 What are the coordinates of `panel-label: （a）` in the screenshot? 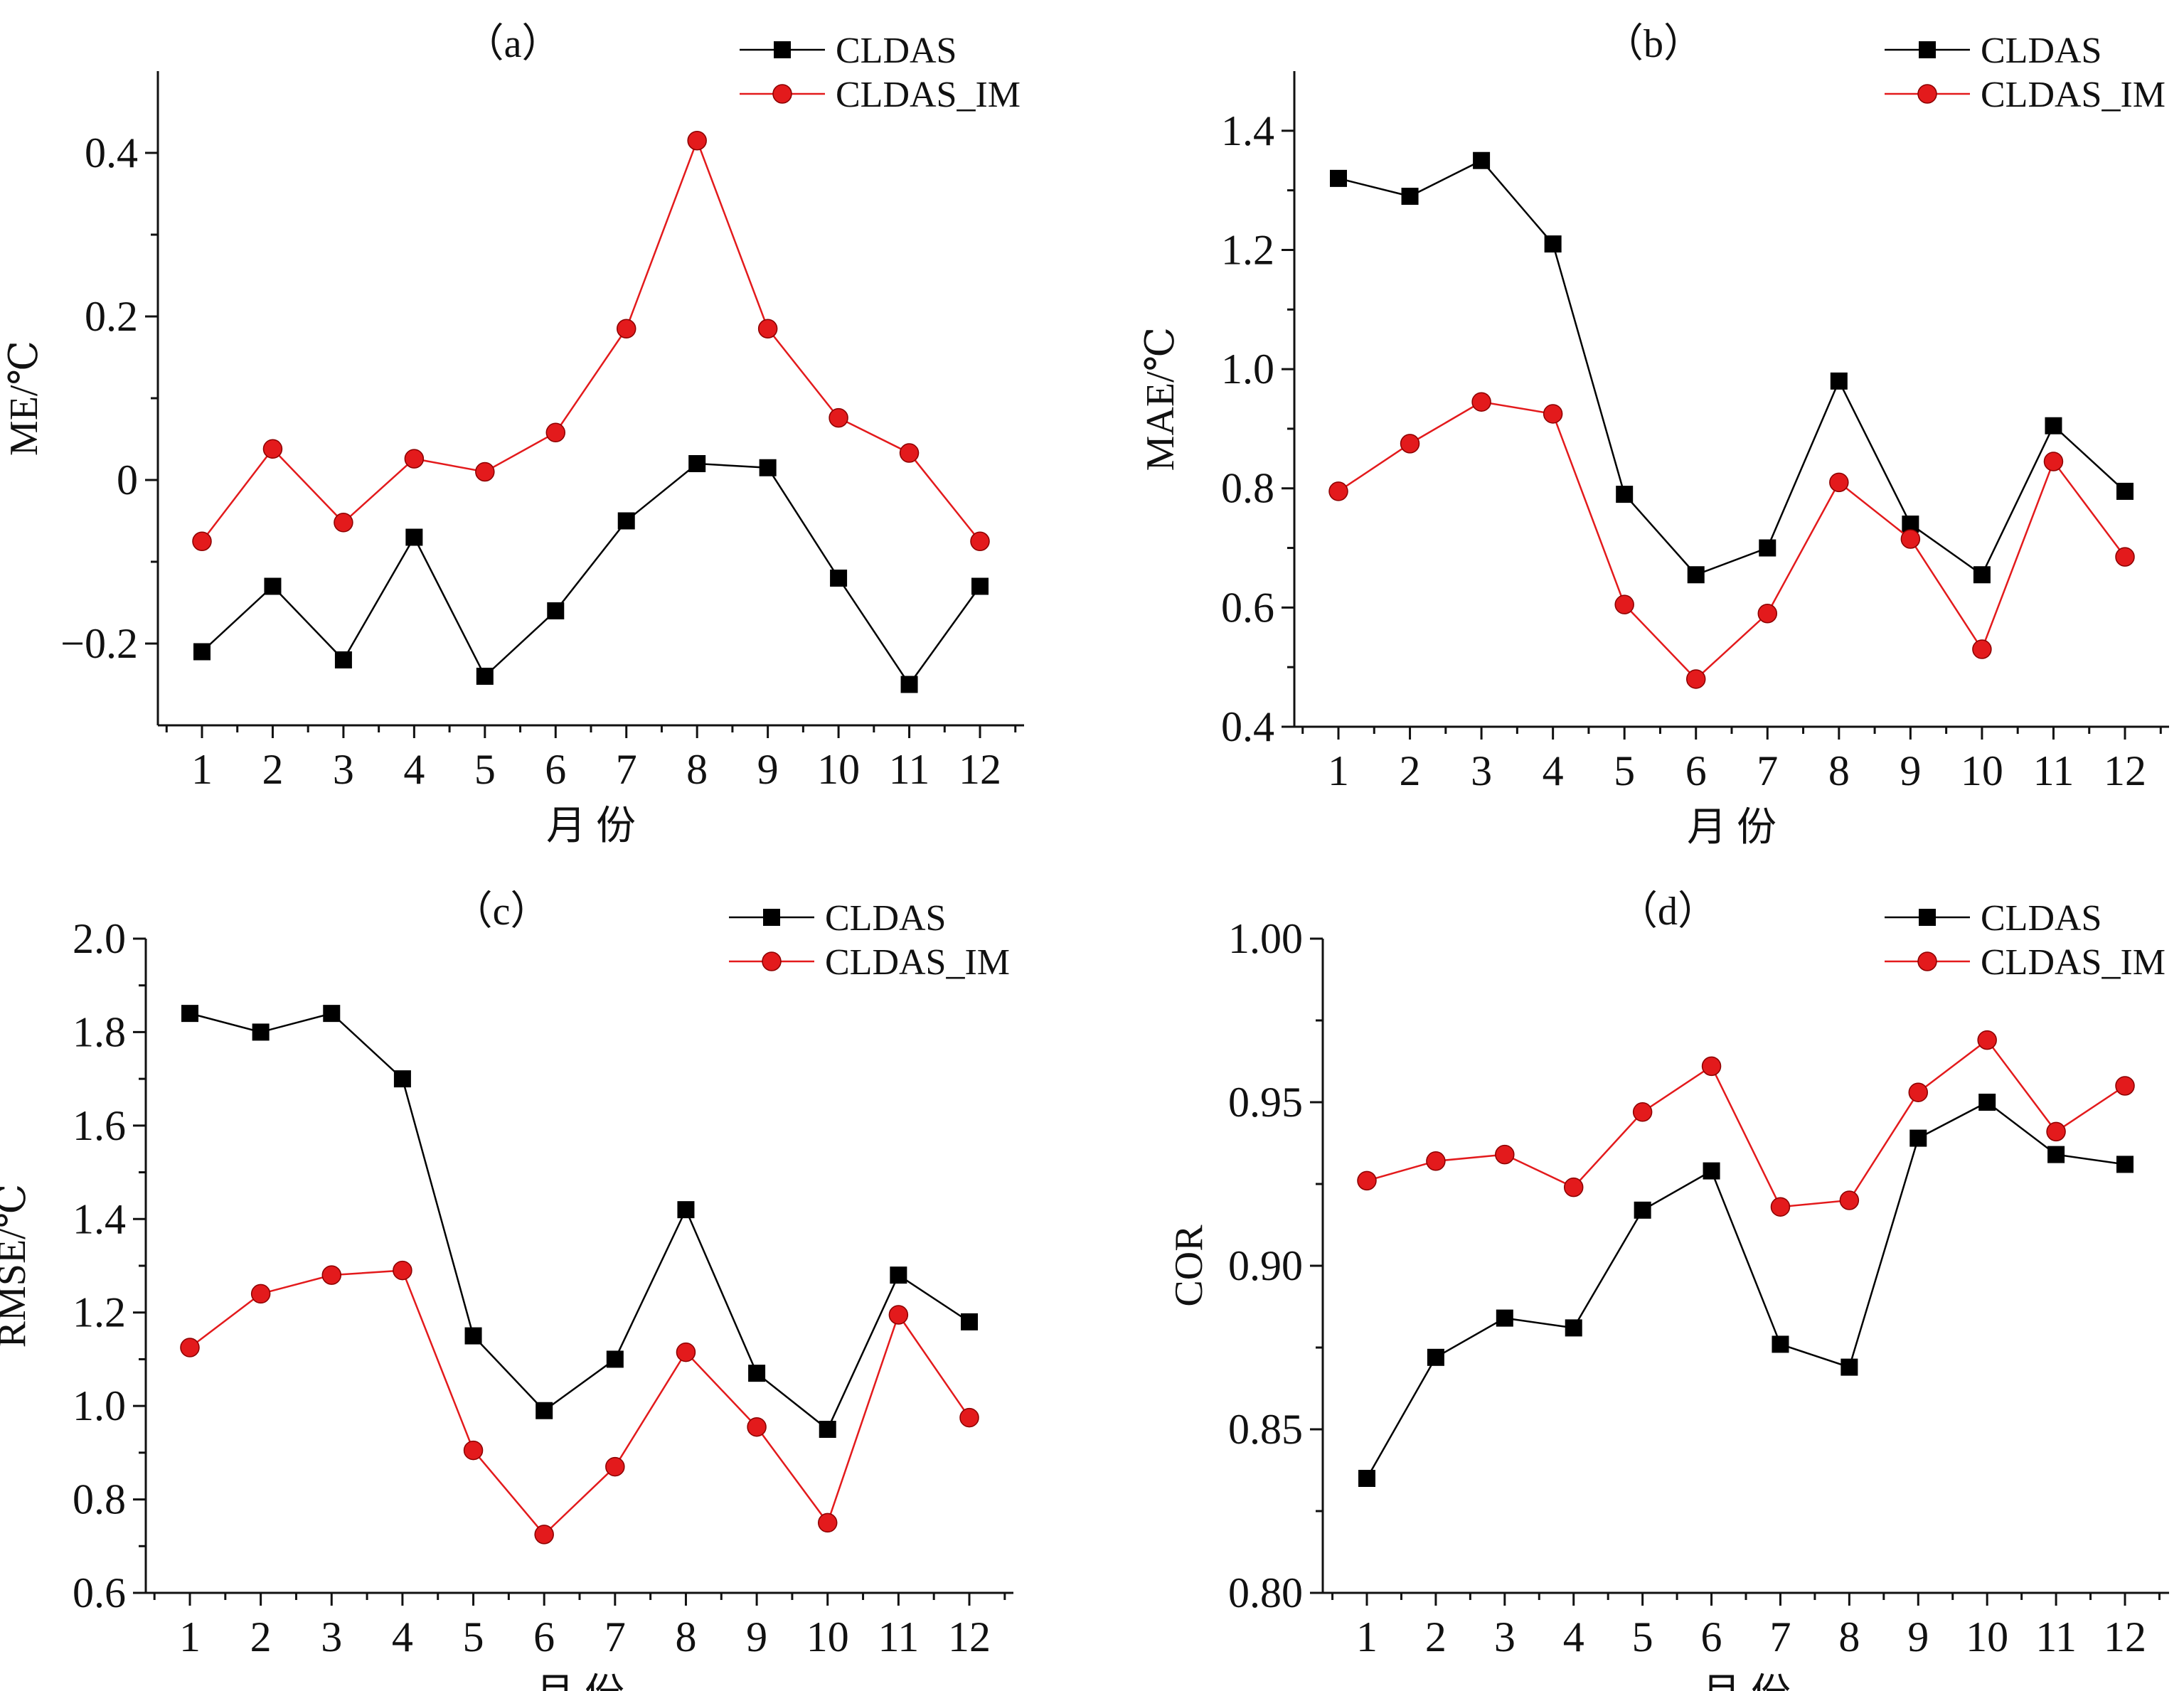 It's located at (513, 44).